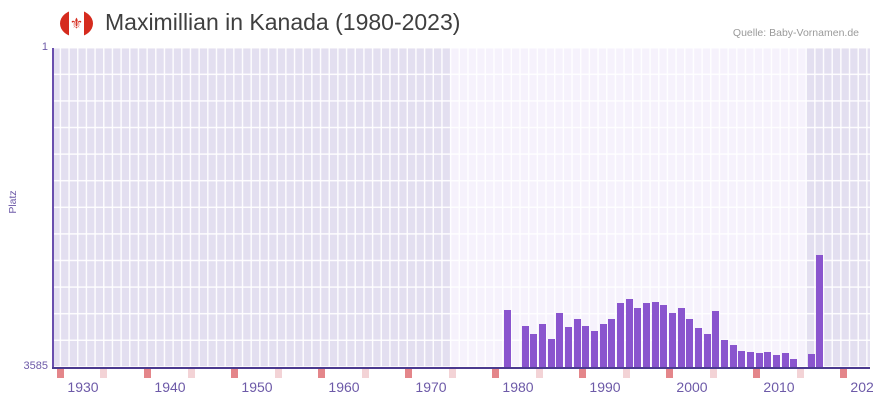  Describe the element at coordinates (811, 360) in the screenshot. I see `bar-2019` at that location.